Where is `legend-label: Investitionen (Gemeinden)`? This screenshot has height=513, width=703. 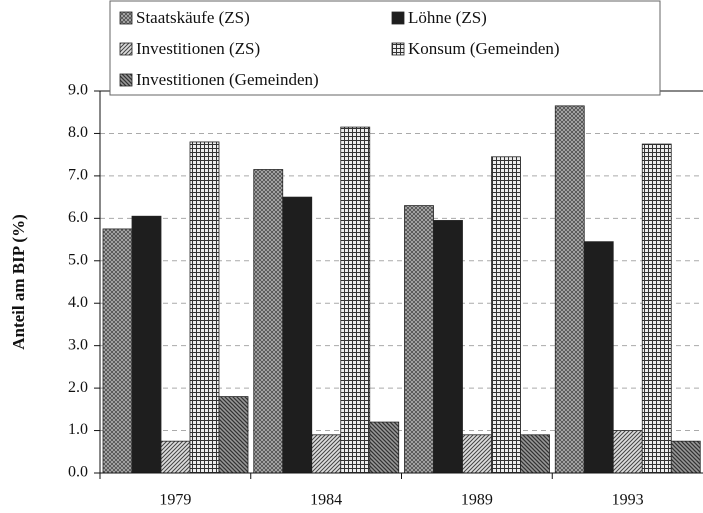
legend-label: Investitionen (Gemeinden) is located at coordinates (227, 79).